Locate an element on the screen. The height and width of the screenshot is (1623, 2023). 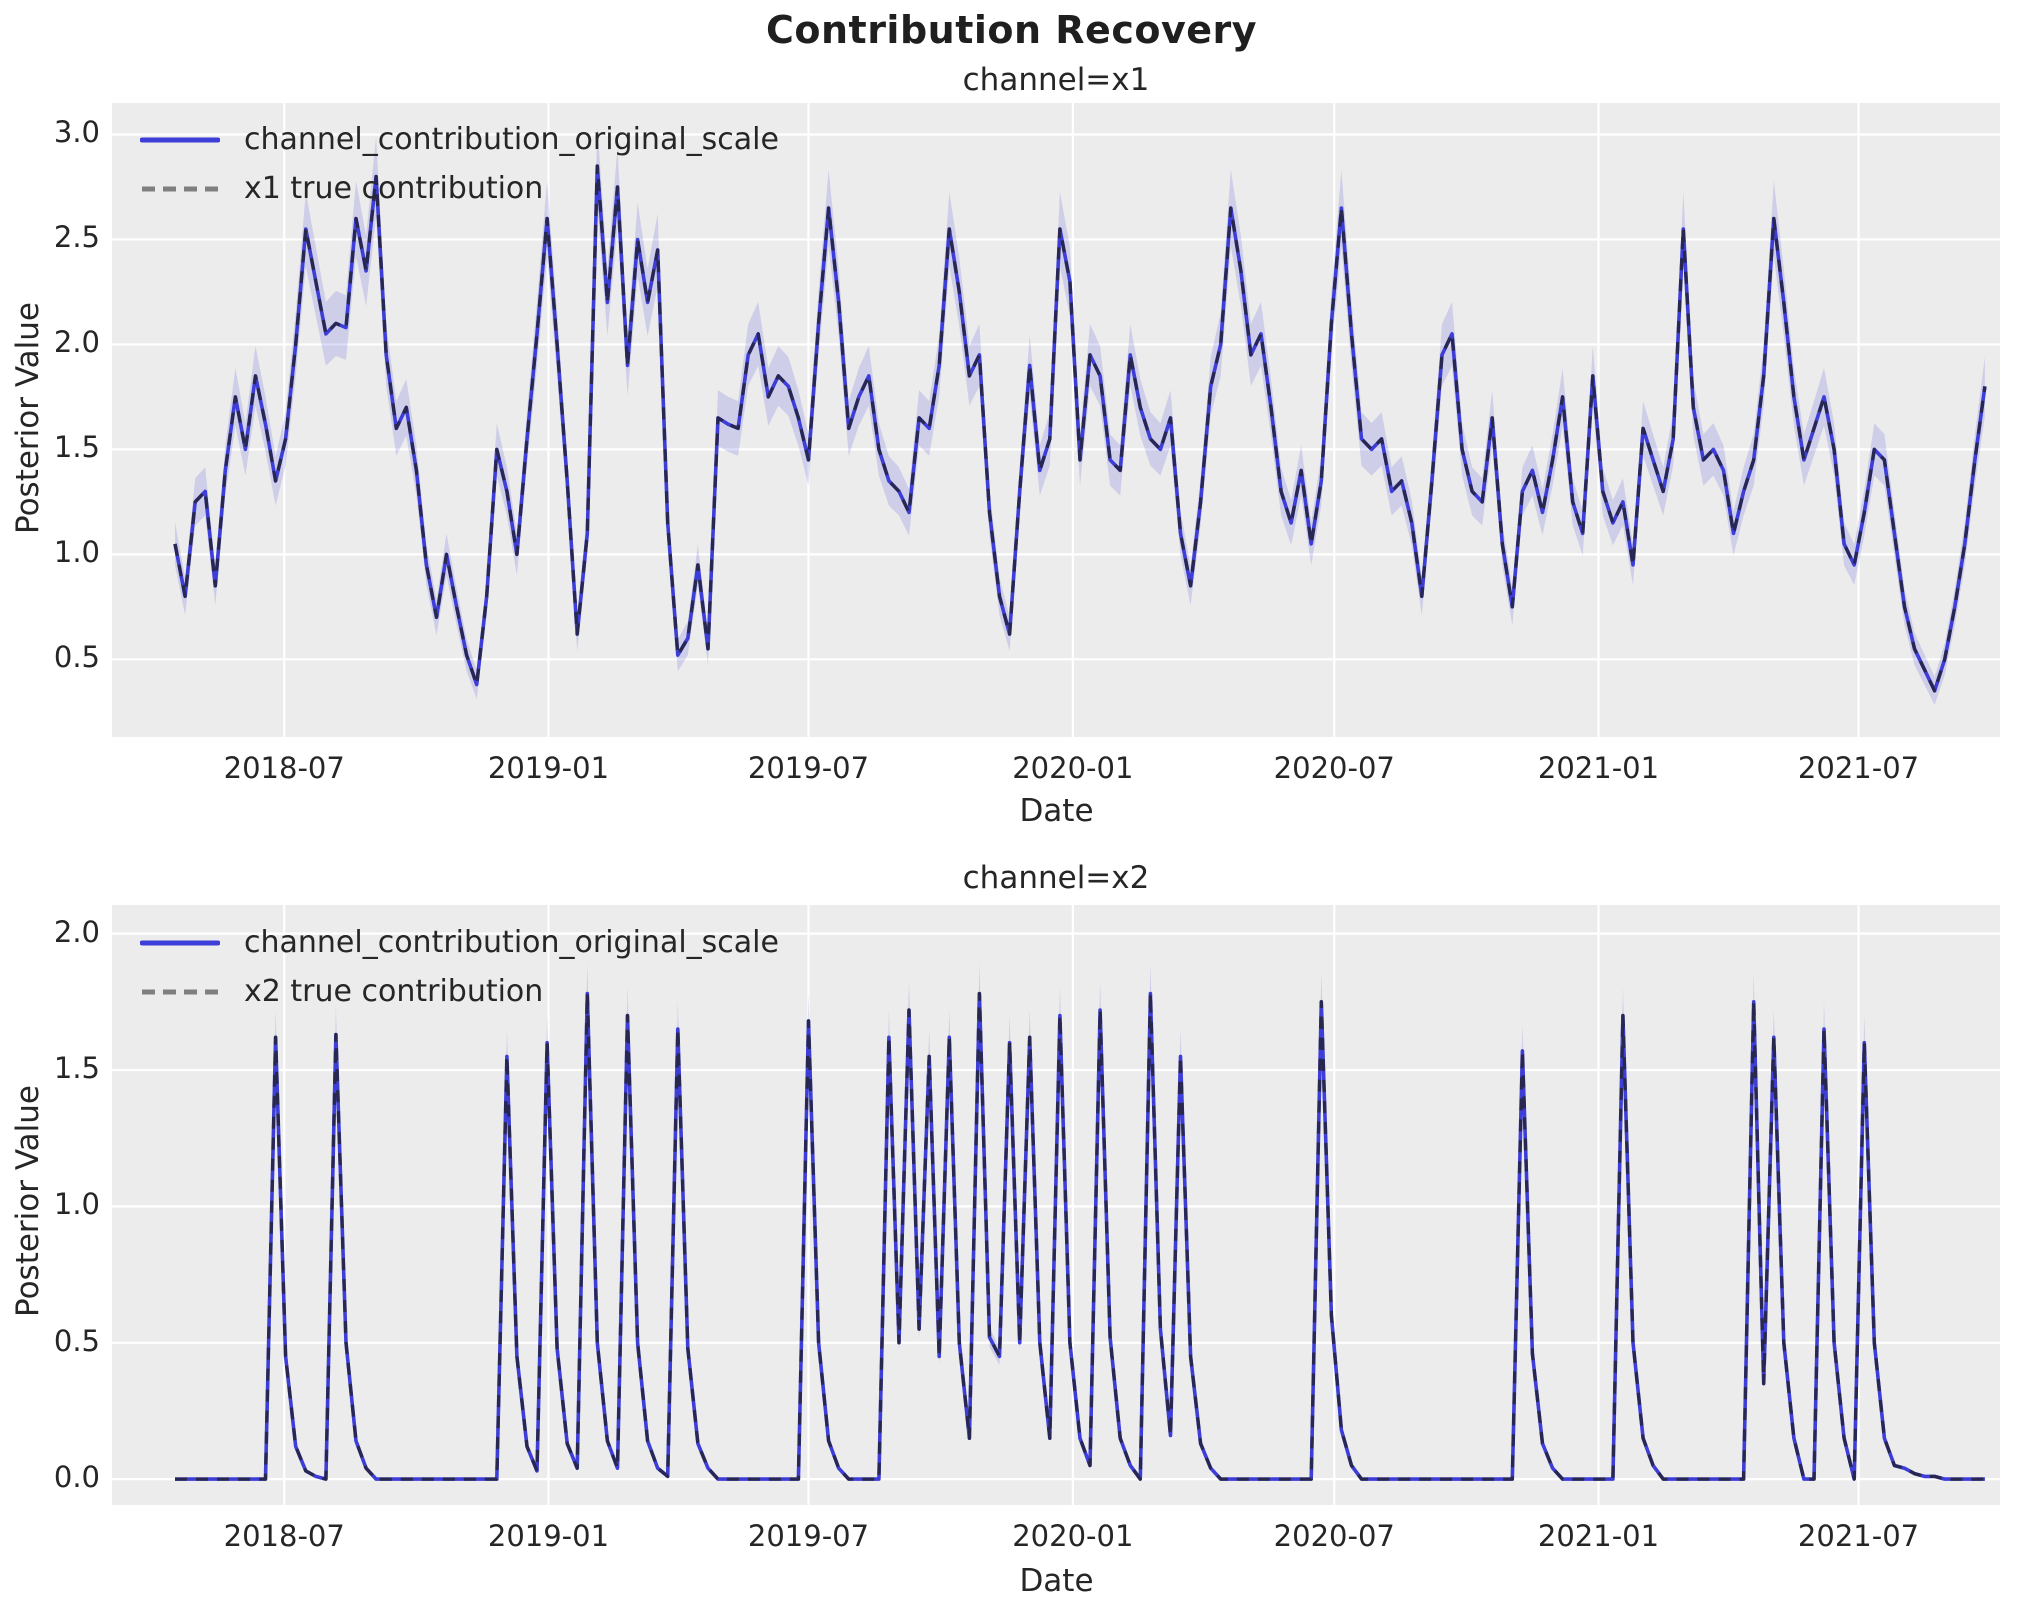
x2-y-tick-label: 1.5 is located at coordinates (76, 1068).